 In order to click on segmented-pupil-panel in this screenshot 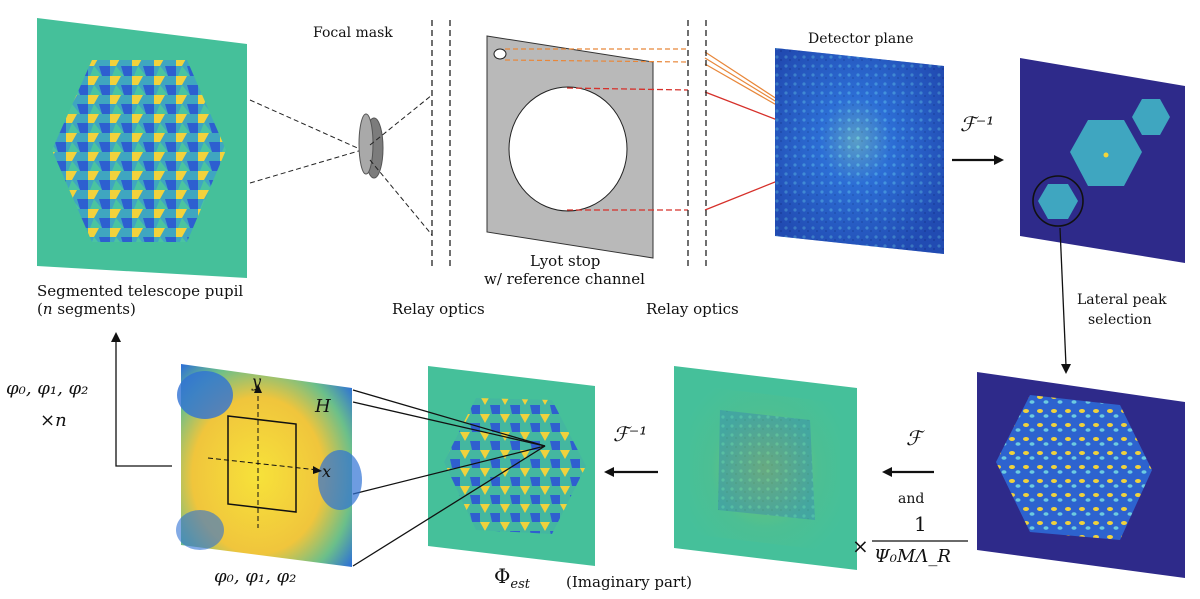, I will do `click(142, 148)`.